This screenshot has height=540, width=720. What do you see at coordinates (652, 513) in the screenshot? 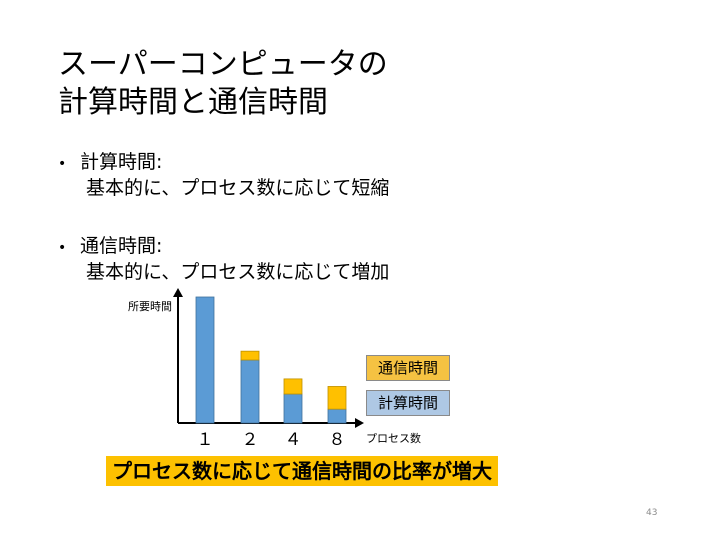
I see `page-number: 43` at bounding box center [652, 513].